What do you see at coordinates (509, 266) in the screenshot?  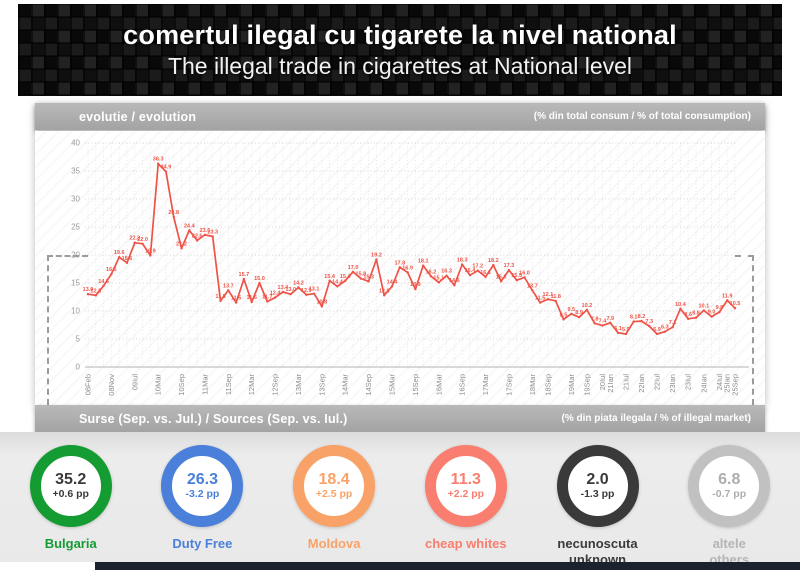 I see `svg-text: 17.3` at bounding box center [509, 266].